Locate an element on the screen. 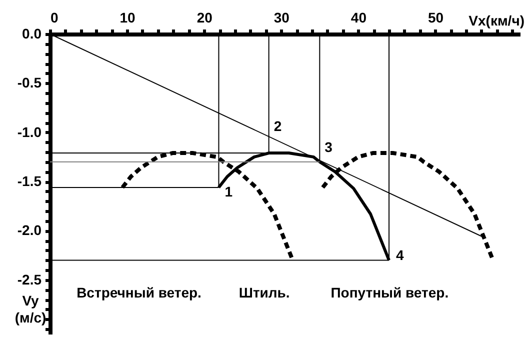  annotation: Встречный ветер. is located at coordinates (139, 292).